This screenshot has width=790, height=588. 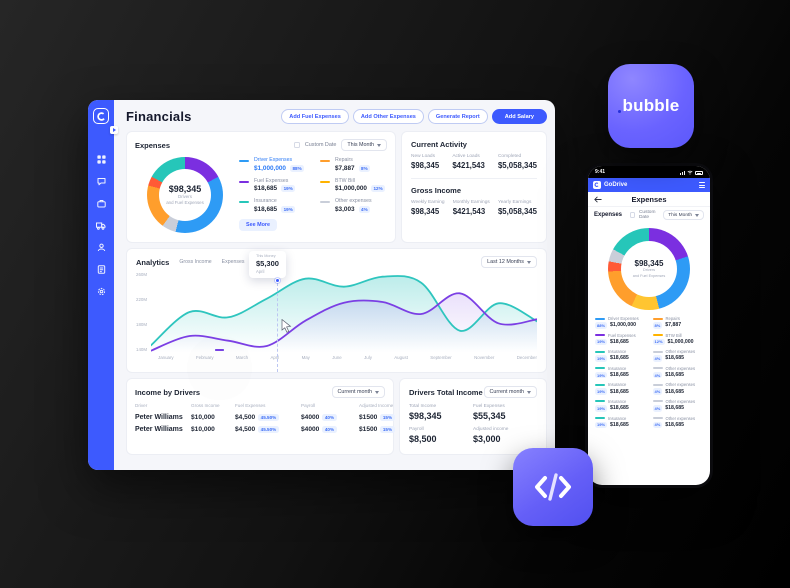 I want to click on sidebar-expand-button, so click(x=114, y=130).